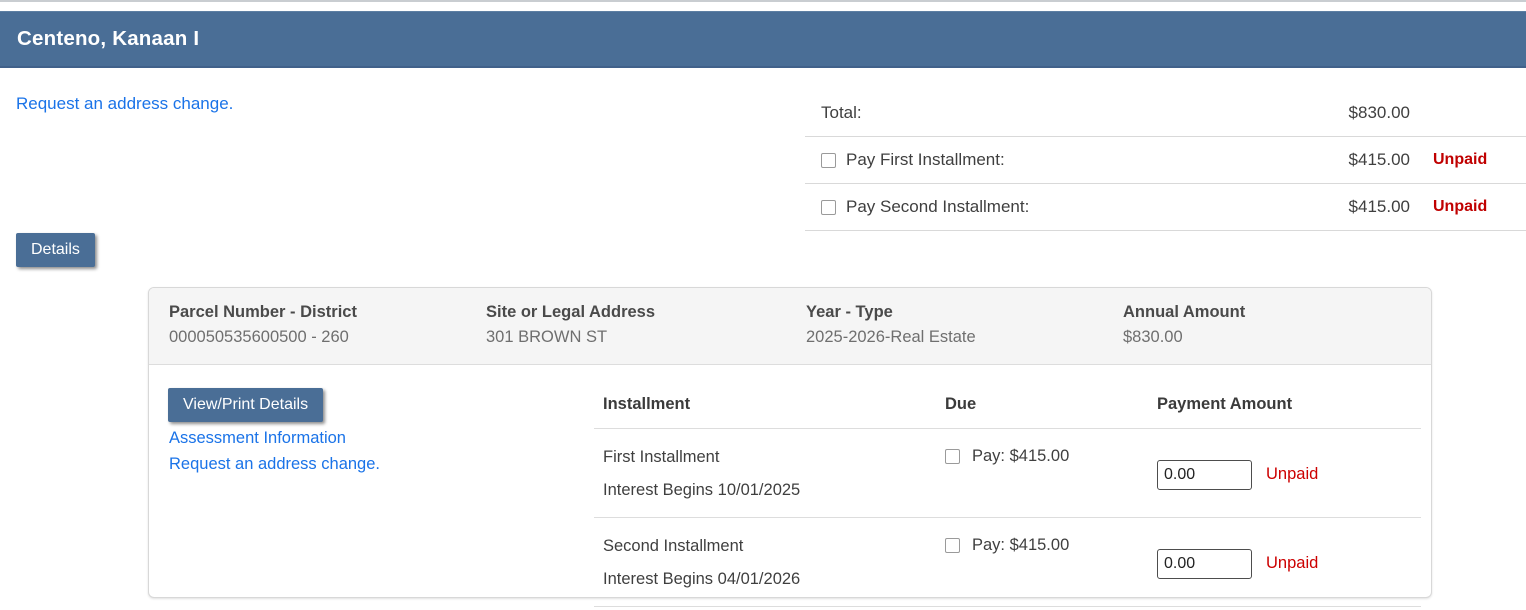  Describe the element at coordinates (925, 159) in the screenshot. I see `first-installment-label: Pay First Installment:` at that location.